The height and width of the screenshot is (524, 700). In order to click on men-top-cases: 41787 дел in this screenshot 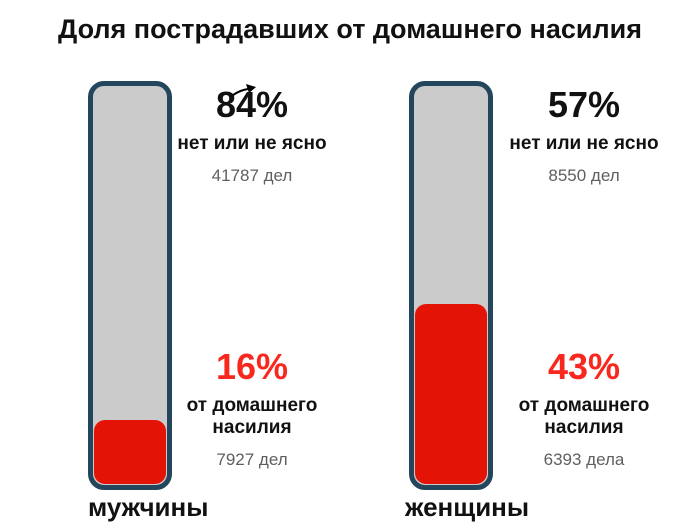, I will do `click(252, 175)`.